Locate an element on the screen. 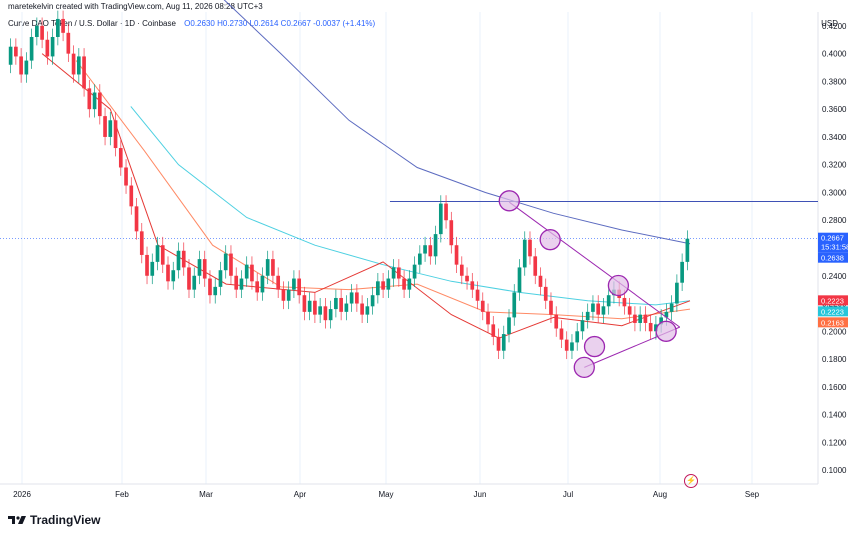  last-price-tag-value: 0.2667 is located at coordinates (832, 238).